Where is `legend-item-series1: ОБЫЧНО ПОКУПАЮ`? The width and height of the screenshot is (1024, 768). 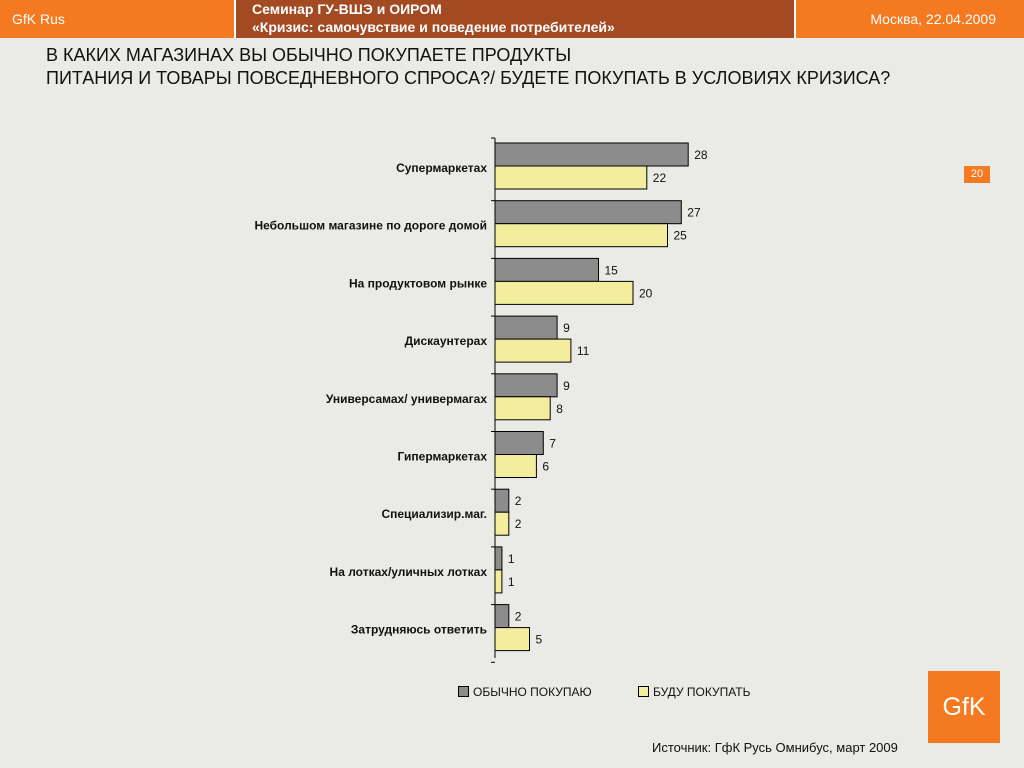 legend-item-series1: ОБЫЧНО ПОКУПАЮ is located at coordinates (525, 692).